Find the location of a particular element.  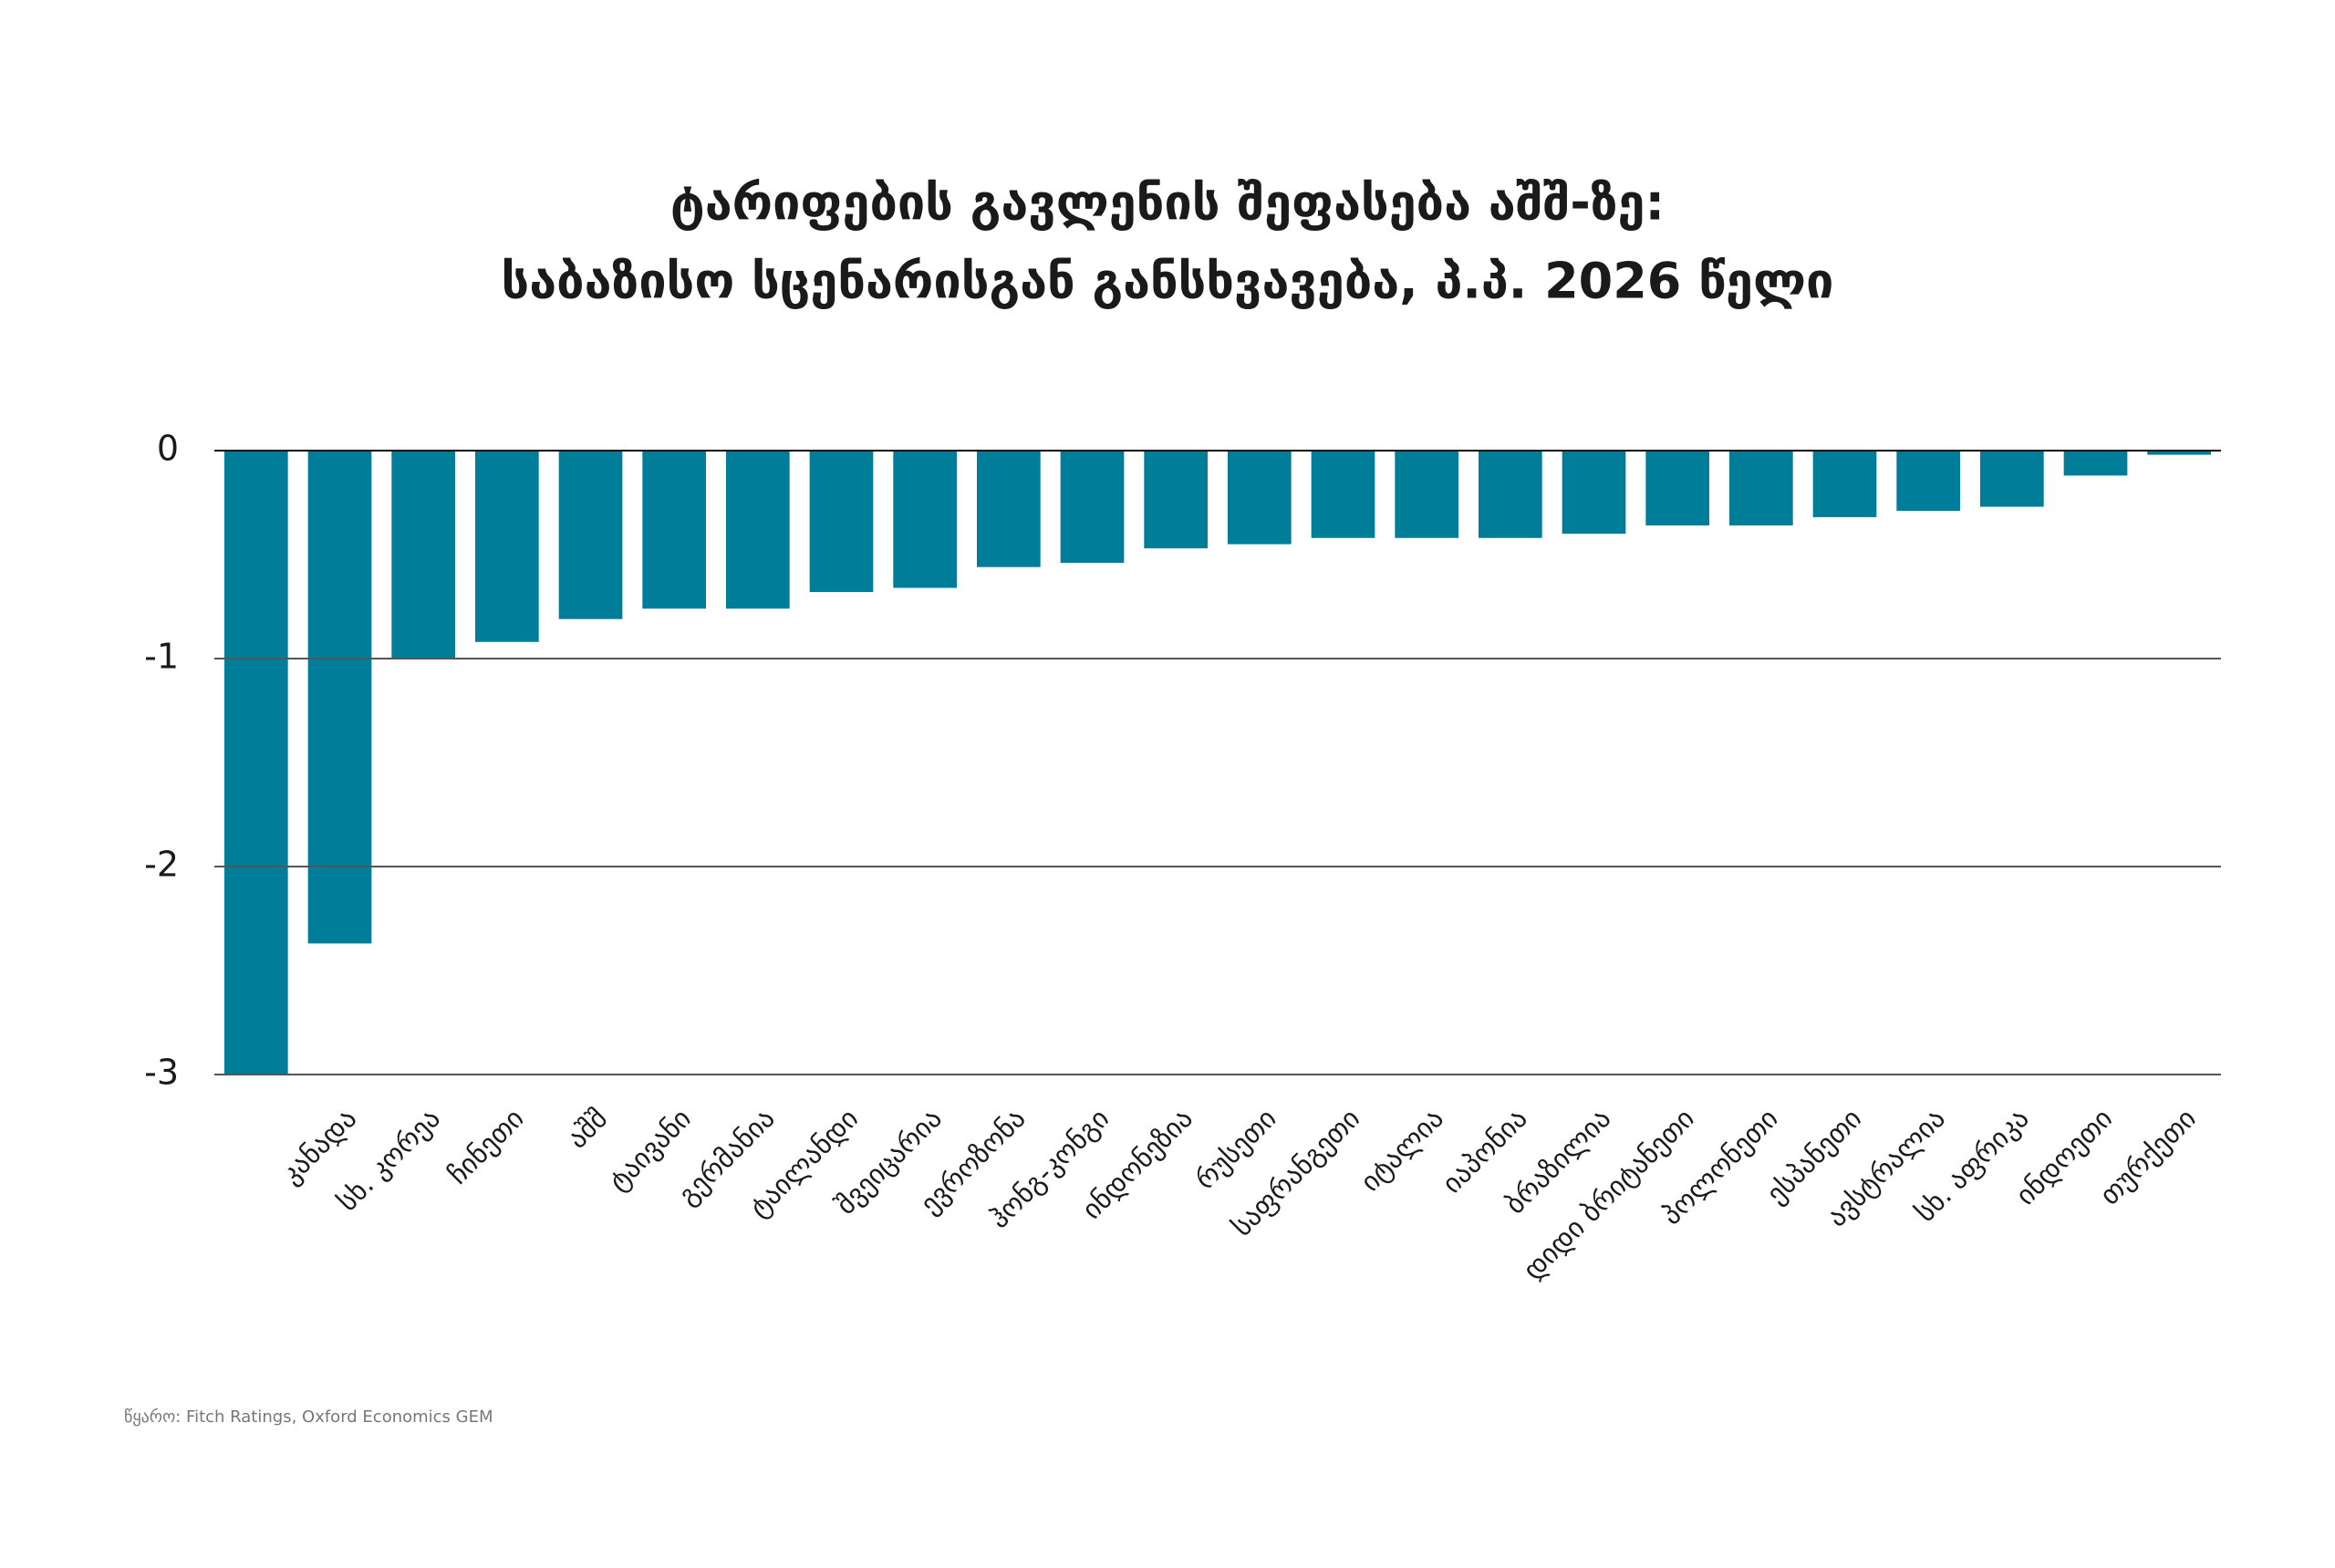

x-tick-label: ჩინეთი is located at coordinates (487, 1147).